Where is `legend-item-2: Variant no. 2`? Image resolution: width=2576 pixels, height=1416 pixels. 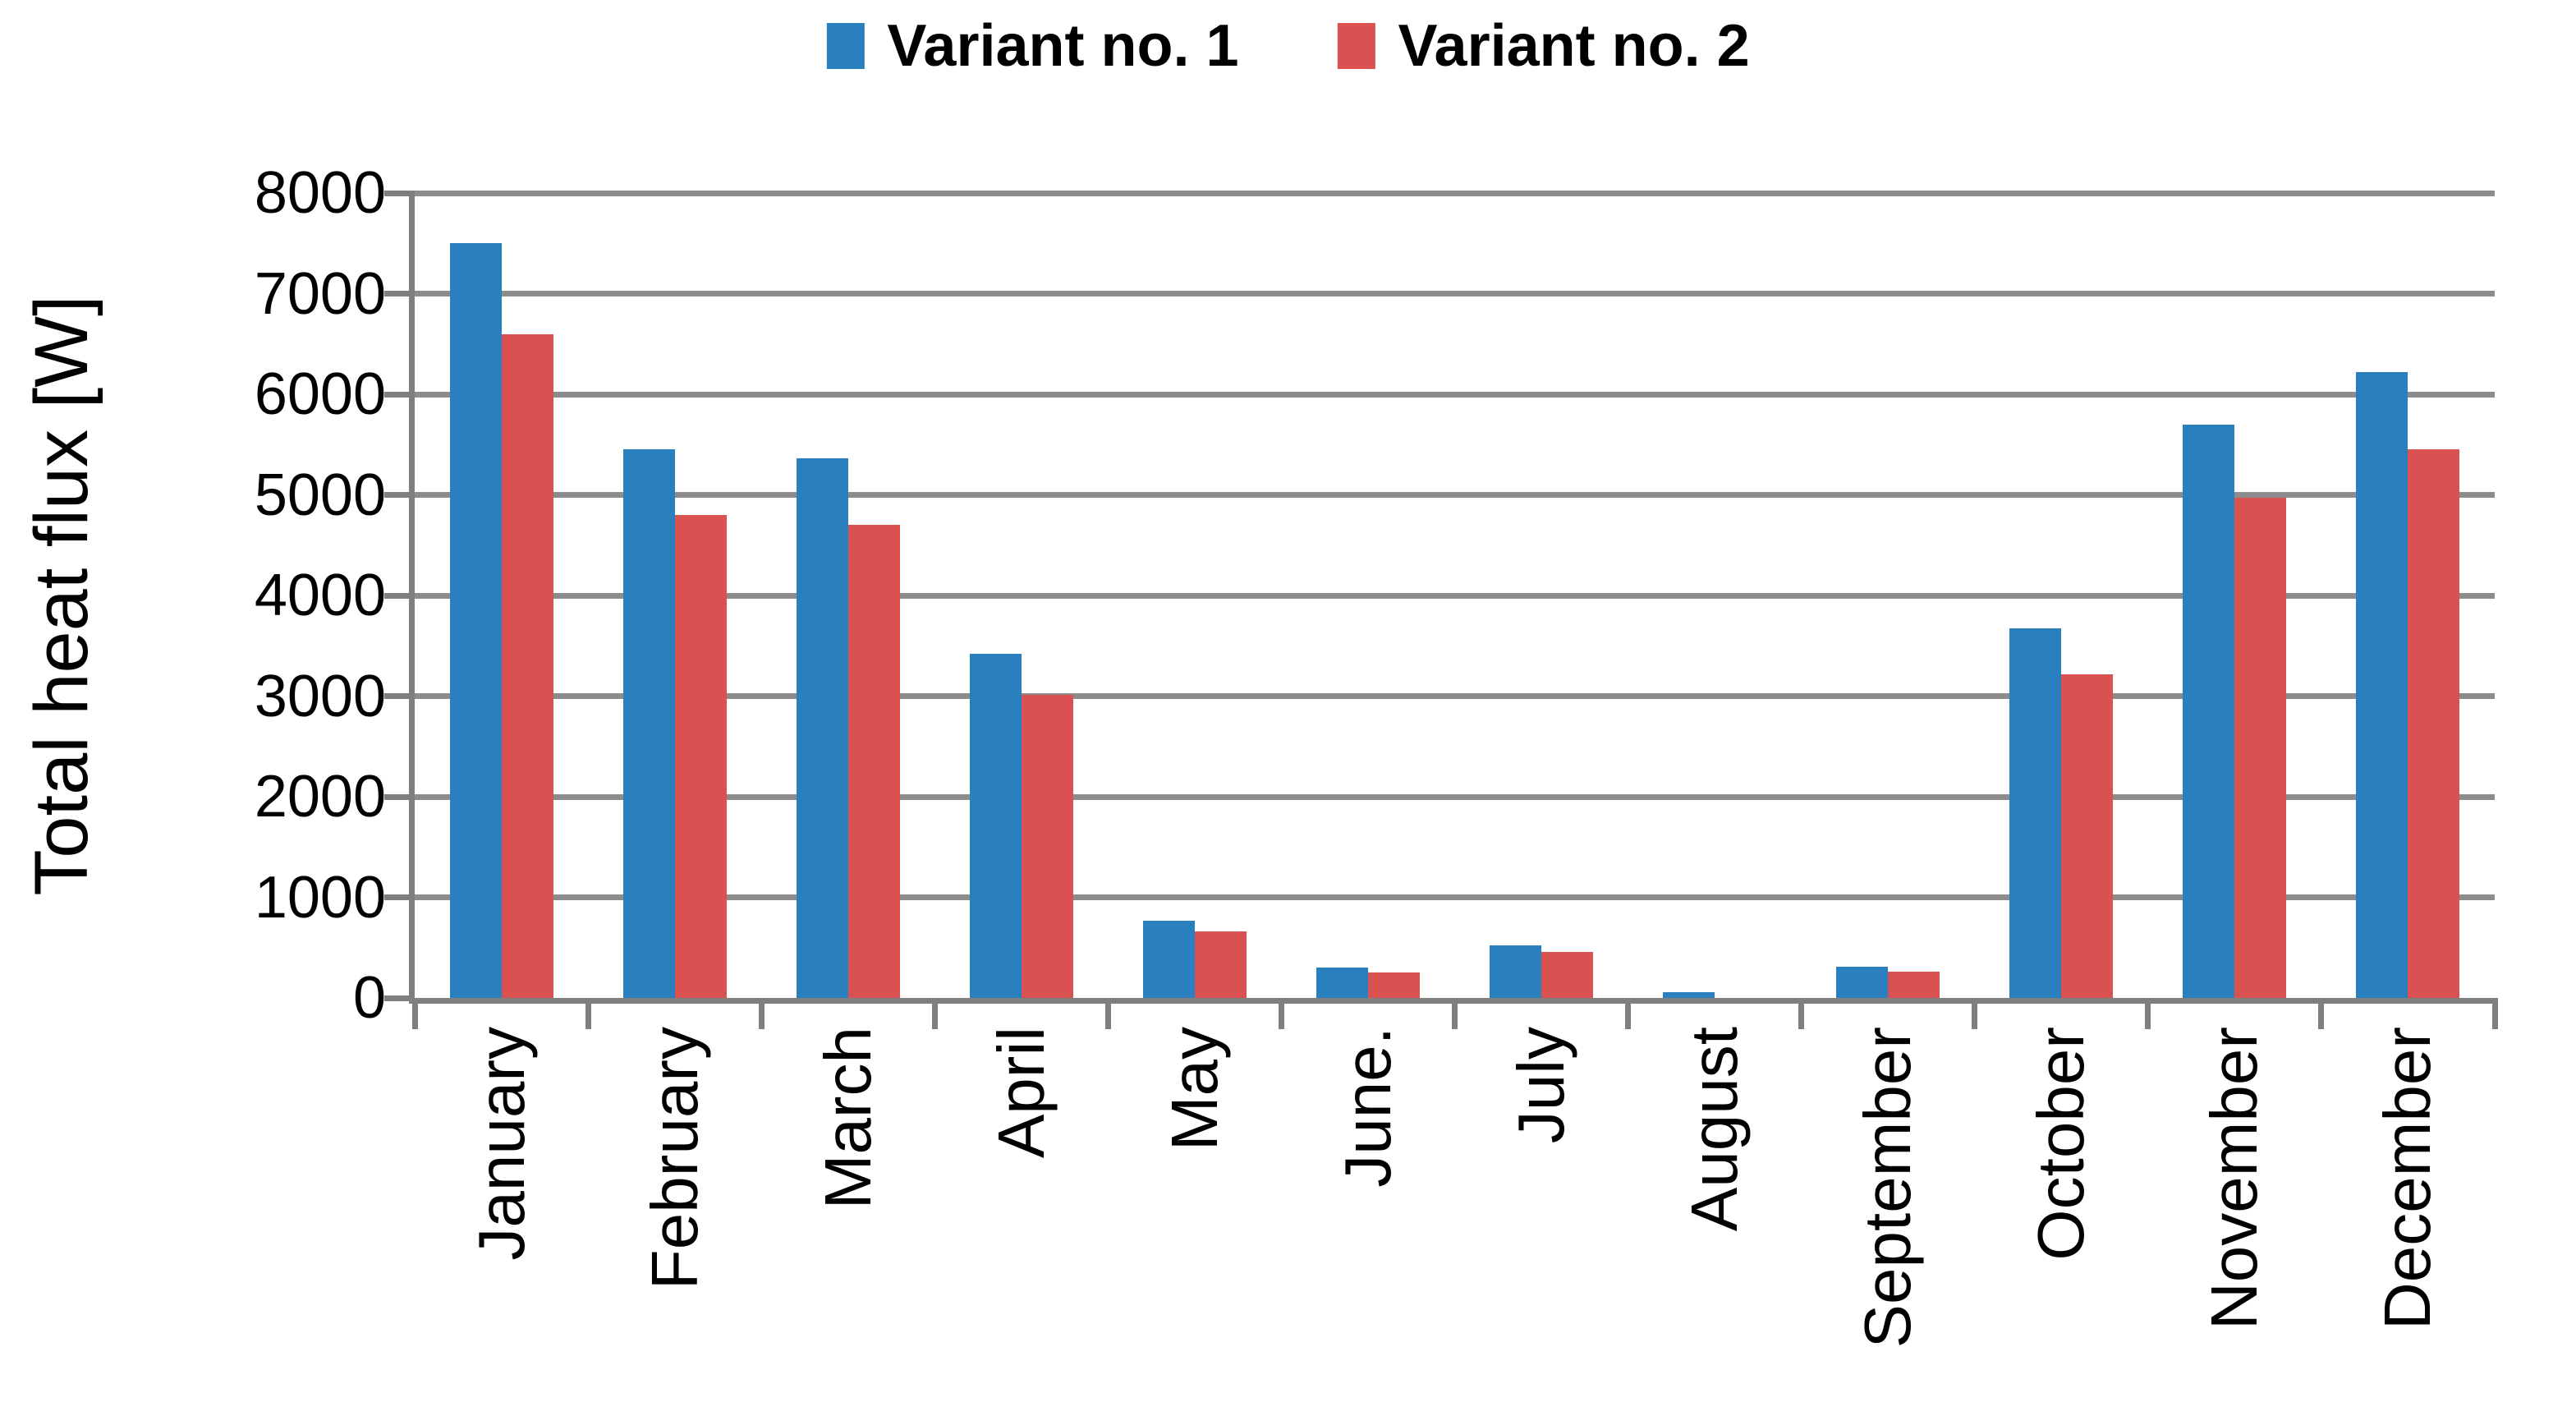 legend-item-2: Variant no. 2 is located at coordinates (1543, 46).